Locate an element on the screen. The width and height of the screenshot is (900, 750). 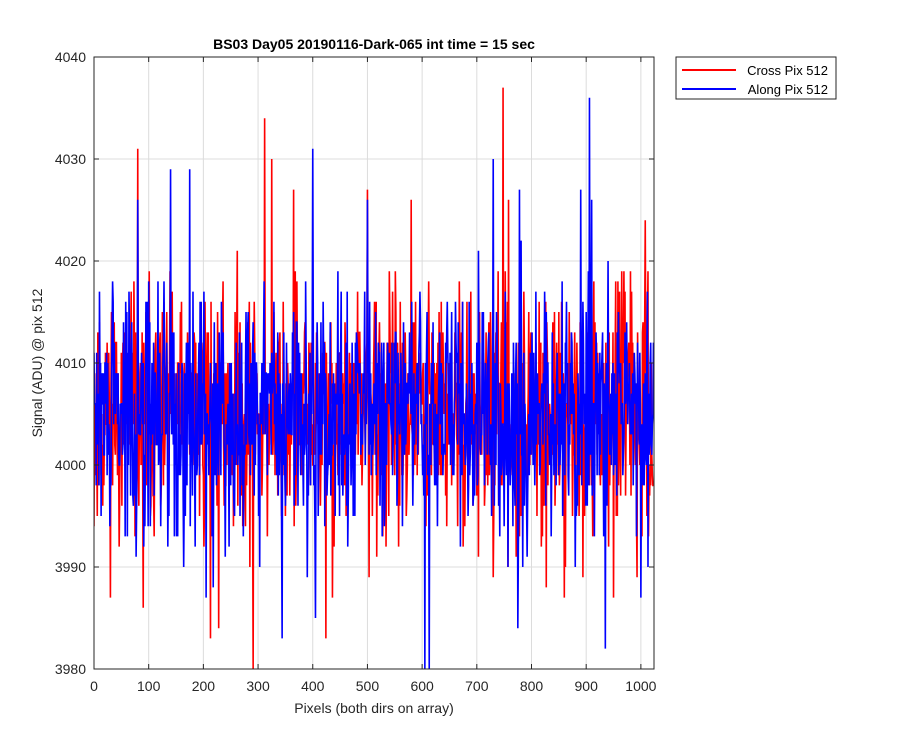
y-tick-label: 4030 is located at coordinates (70, 159).